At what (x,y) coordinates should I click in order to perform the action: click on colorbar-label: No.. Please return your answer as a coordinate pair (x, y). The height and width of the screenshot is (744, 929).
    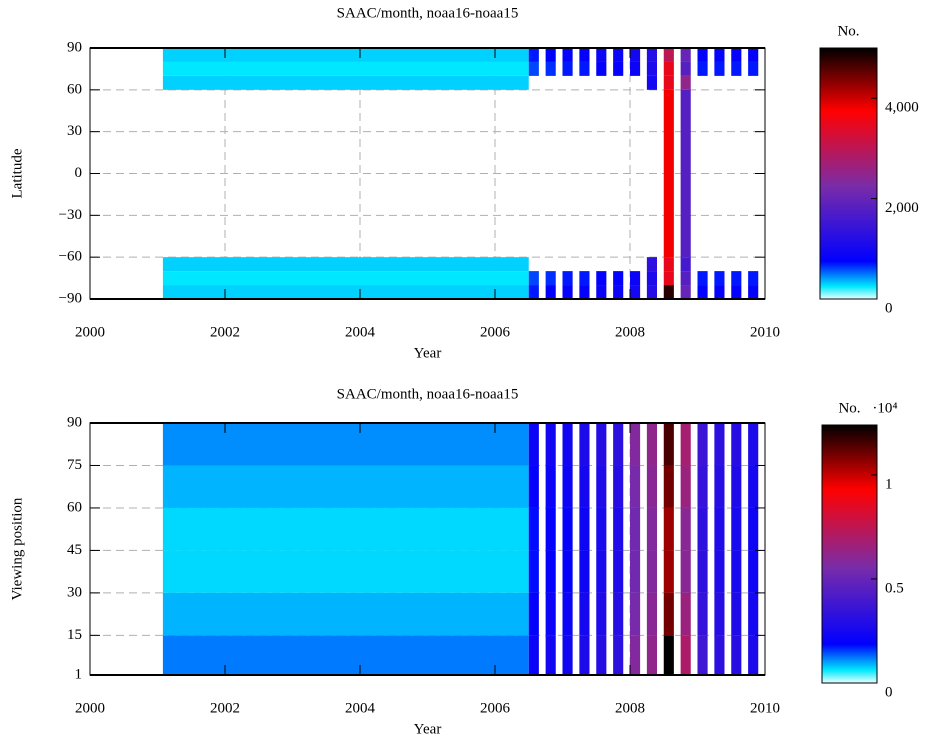
    Looking at the image, I should click on (849, 408).